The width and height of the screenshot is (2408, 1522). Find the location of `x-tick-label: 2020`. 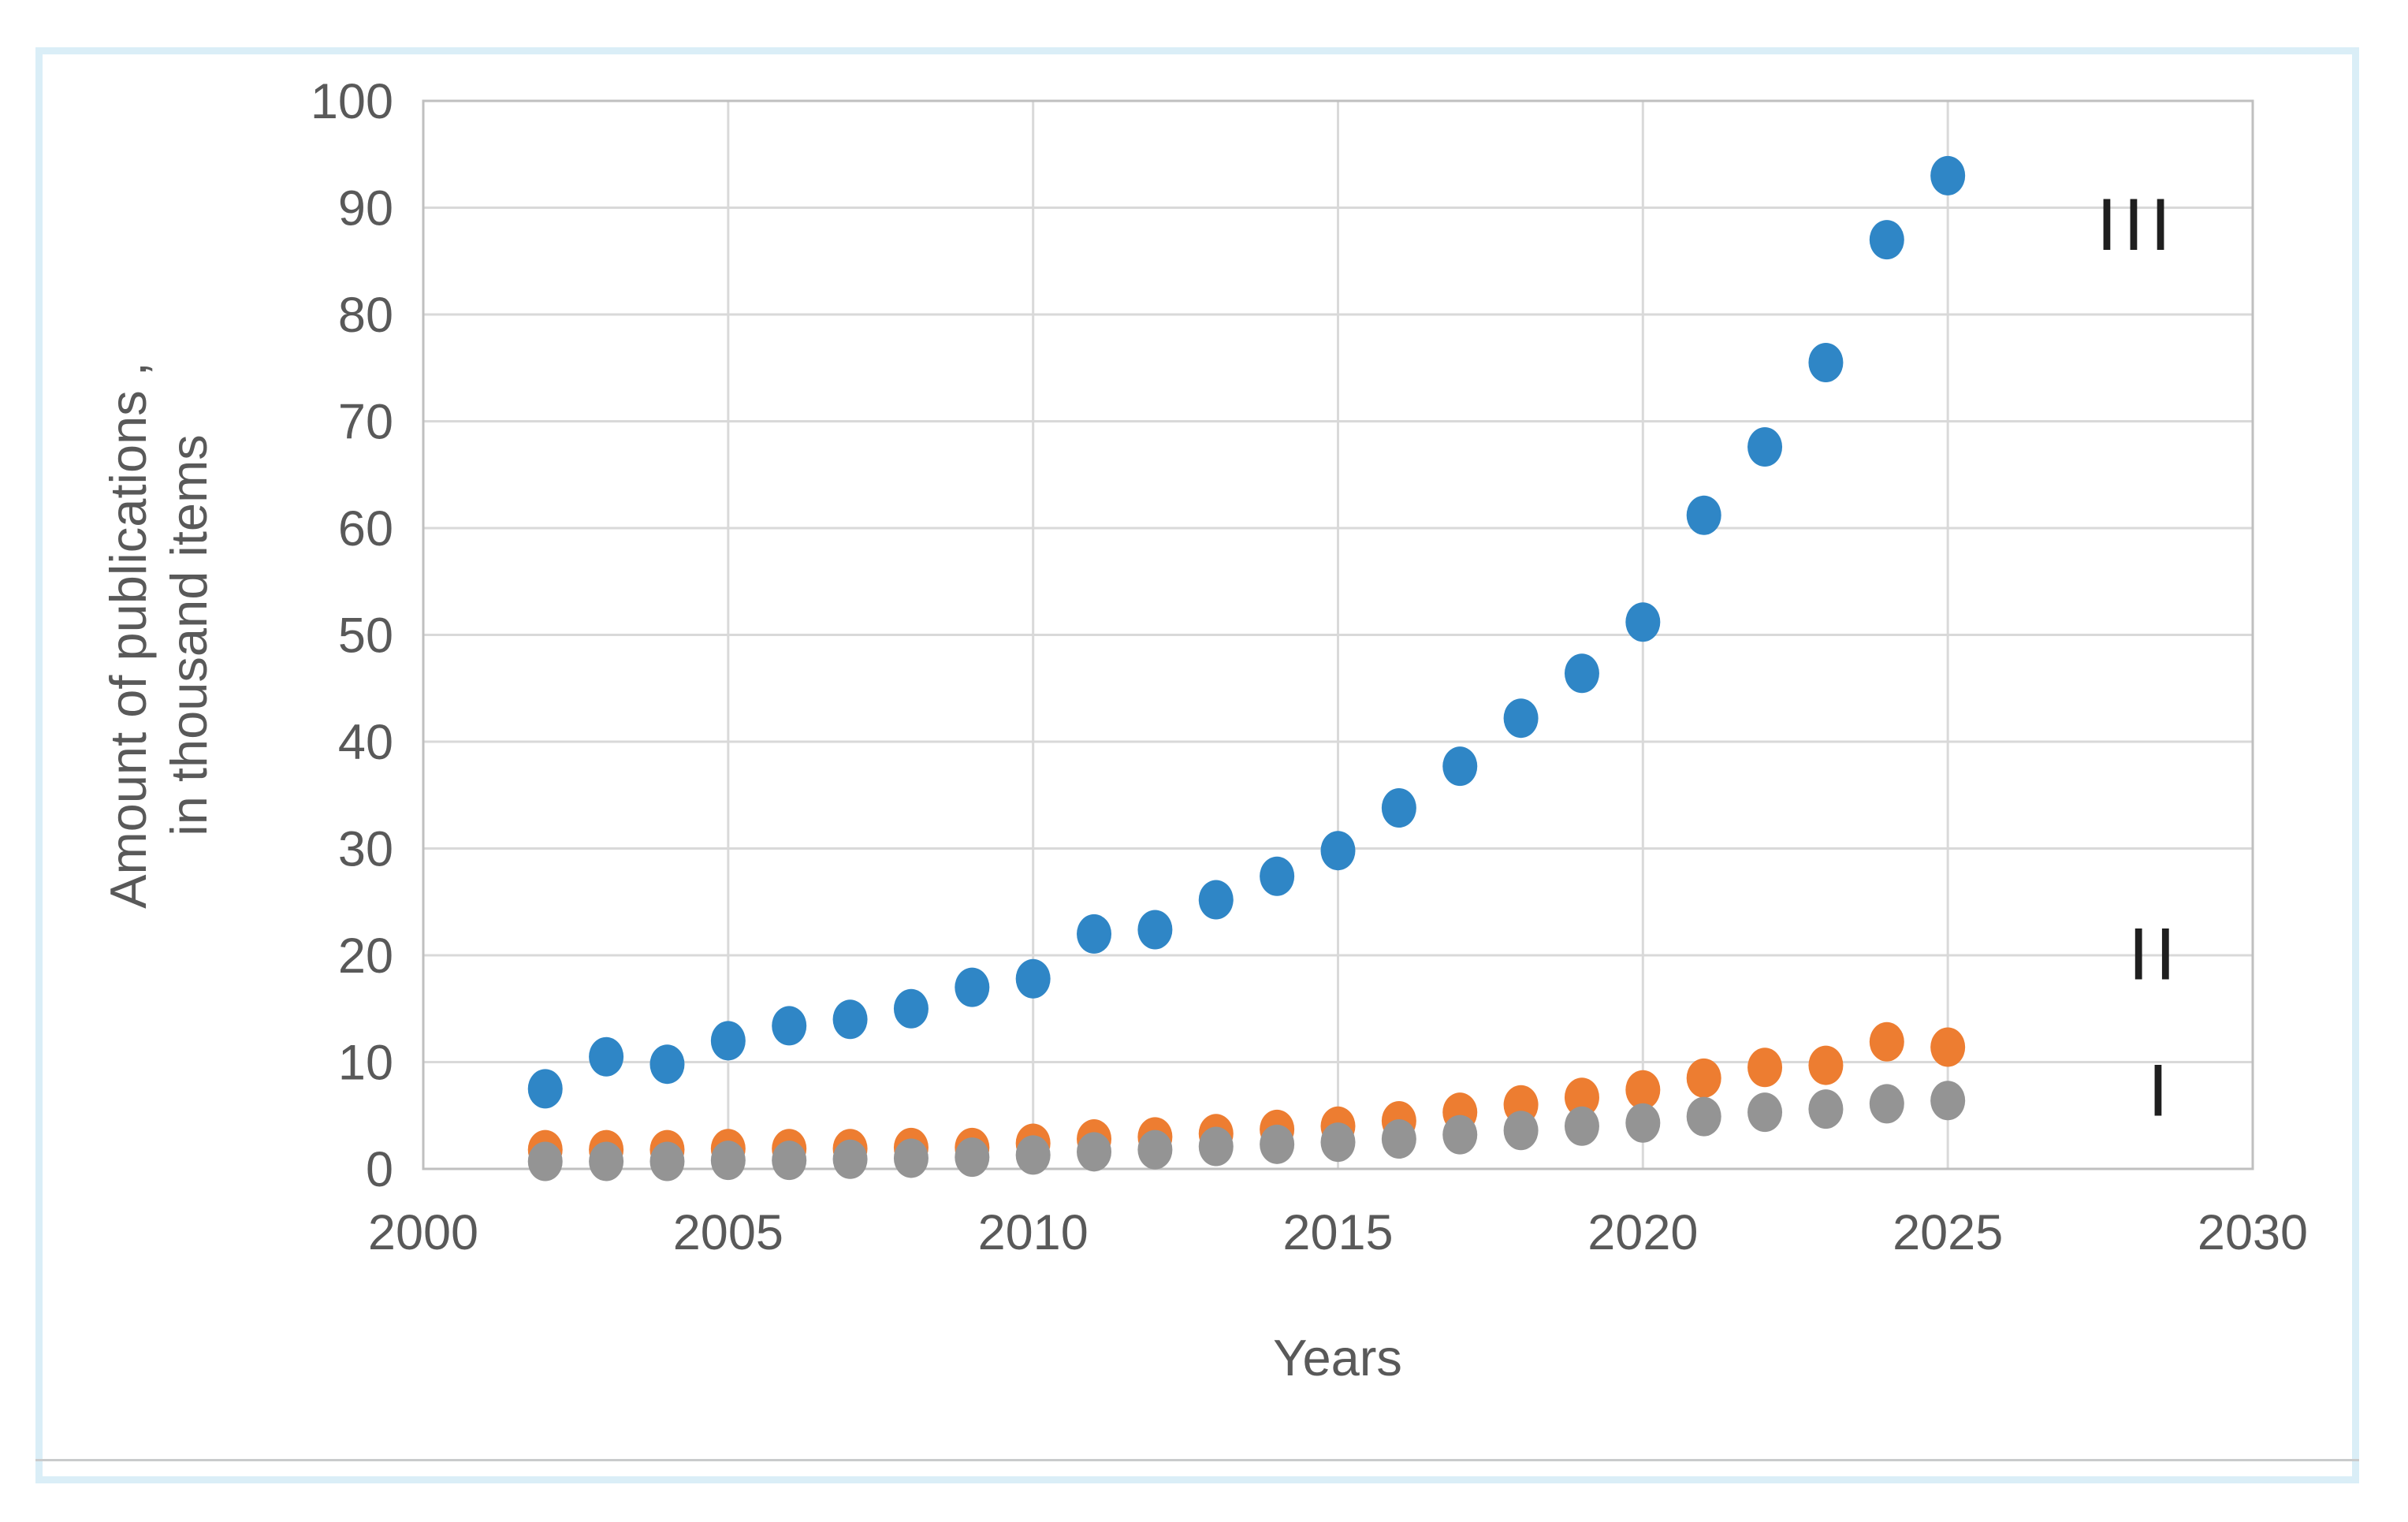

x-tick-label: 2020 is located at coordinates (1642, 1232).